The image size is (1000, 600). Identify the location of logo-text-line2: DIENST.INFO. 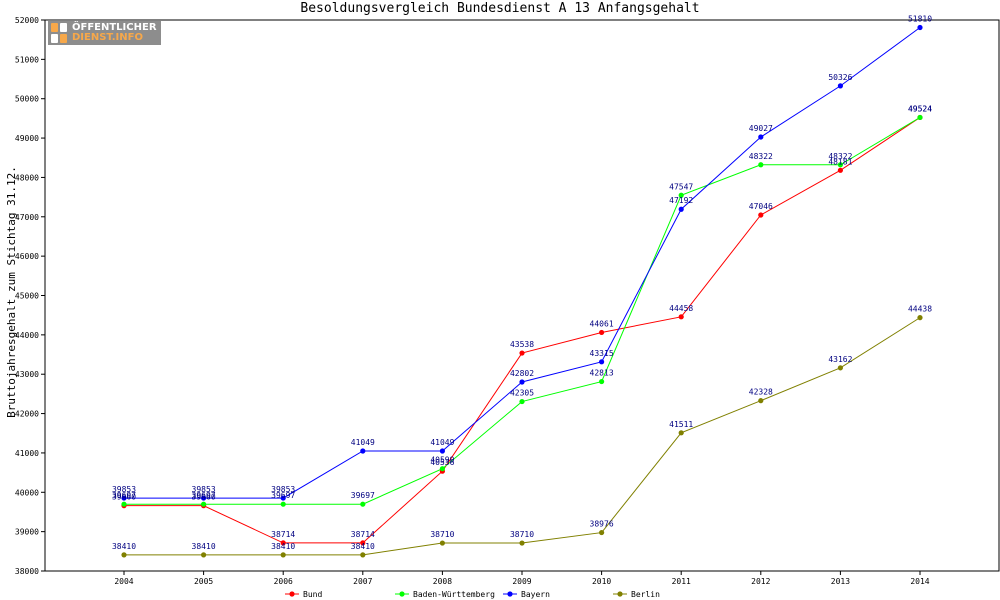
(107, 37).